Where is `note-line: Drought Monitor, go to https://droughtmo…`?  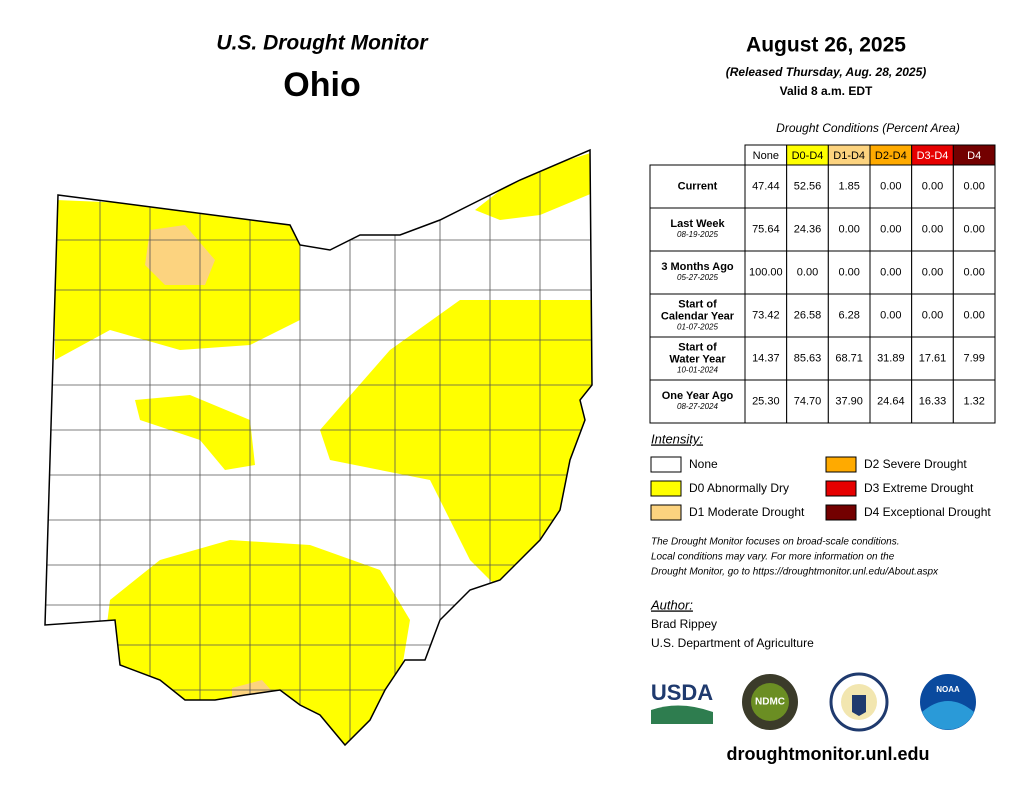
note-line: Drought Monitor, go to https://droughtmo… is located at coordinates (795, 572).